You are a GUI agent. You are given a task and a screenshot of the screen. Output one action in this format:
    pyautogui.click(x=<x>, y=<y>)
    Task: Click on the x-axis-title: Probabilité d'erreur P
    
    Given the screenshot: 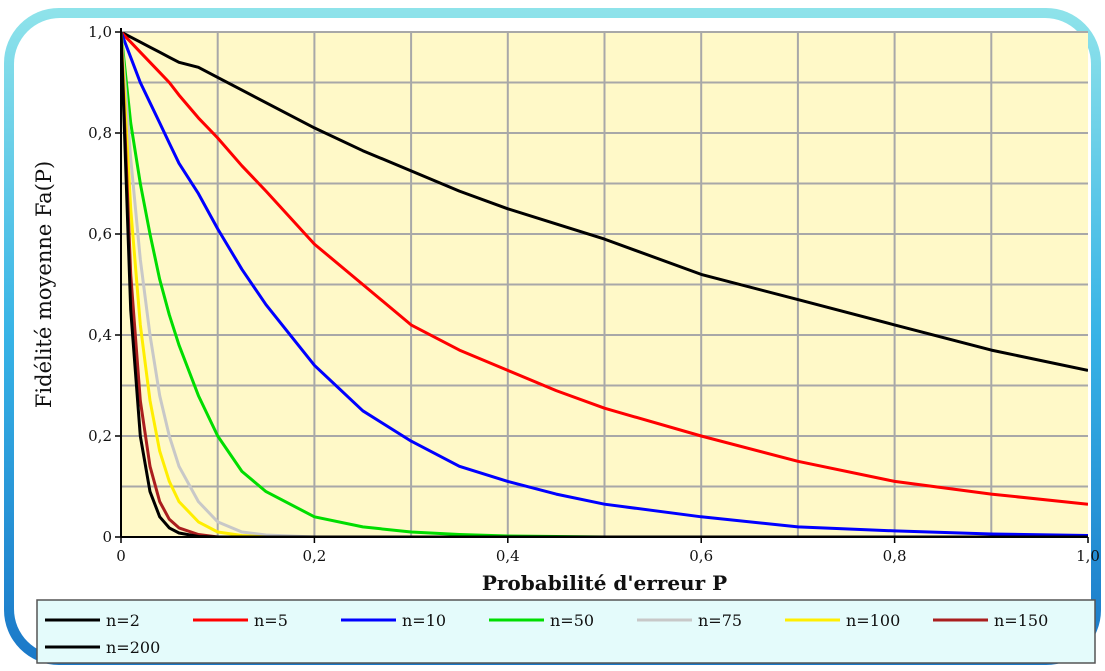 What is the action you would take?
    pyautogui.click(x=604, y=583)
    